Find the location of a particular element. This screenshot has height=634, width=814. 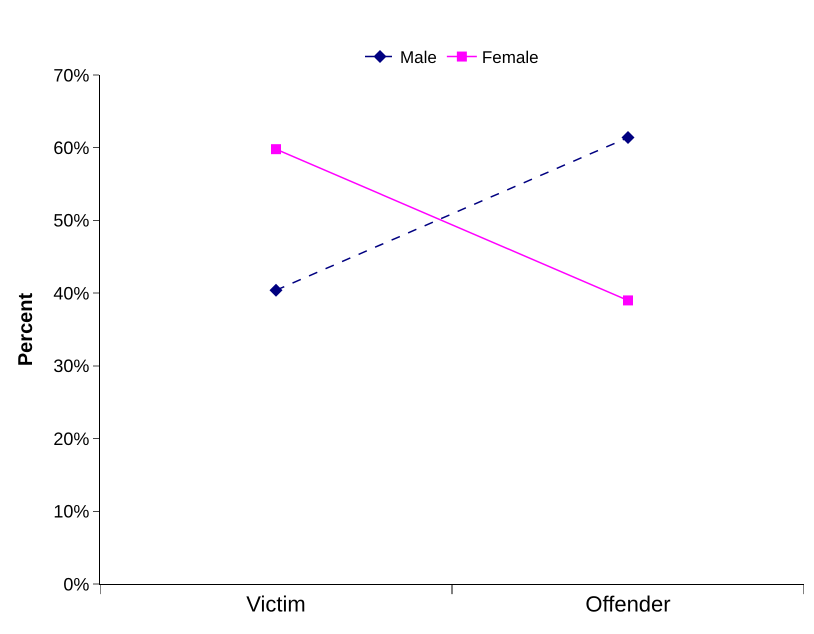

y-tick-label: 50% is located at coordinates (71, 220).